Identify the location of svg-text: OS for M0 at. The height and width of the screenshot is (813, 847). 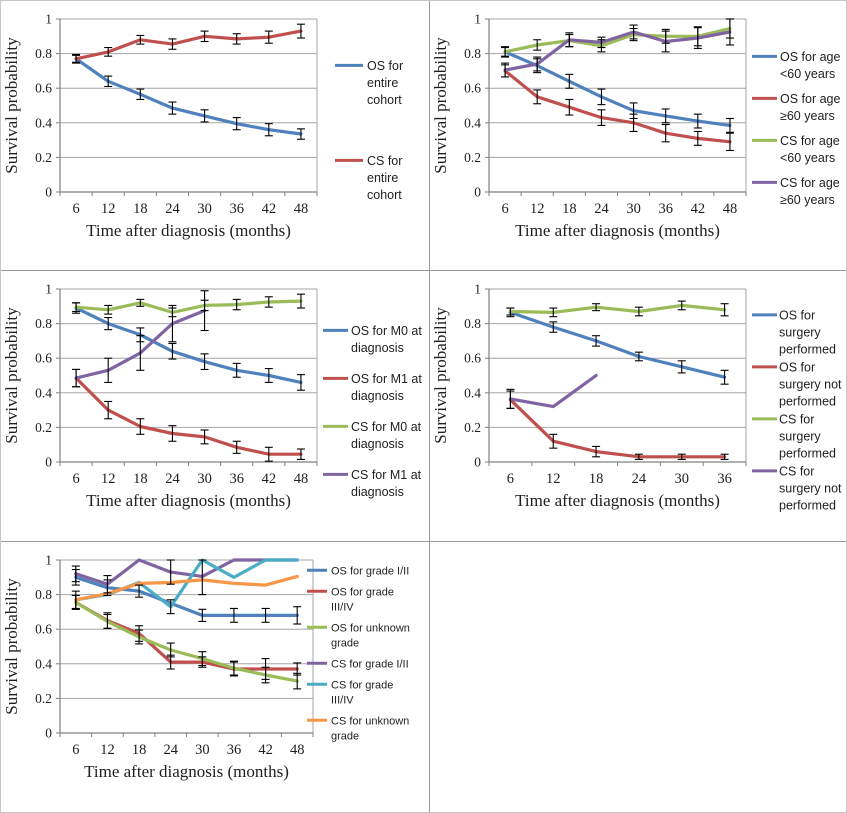
(386, 331).